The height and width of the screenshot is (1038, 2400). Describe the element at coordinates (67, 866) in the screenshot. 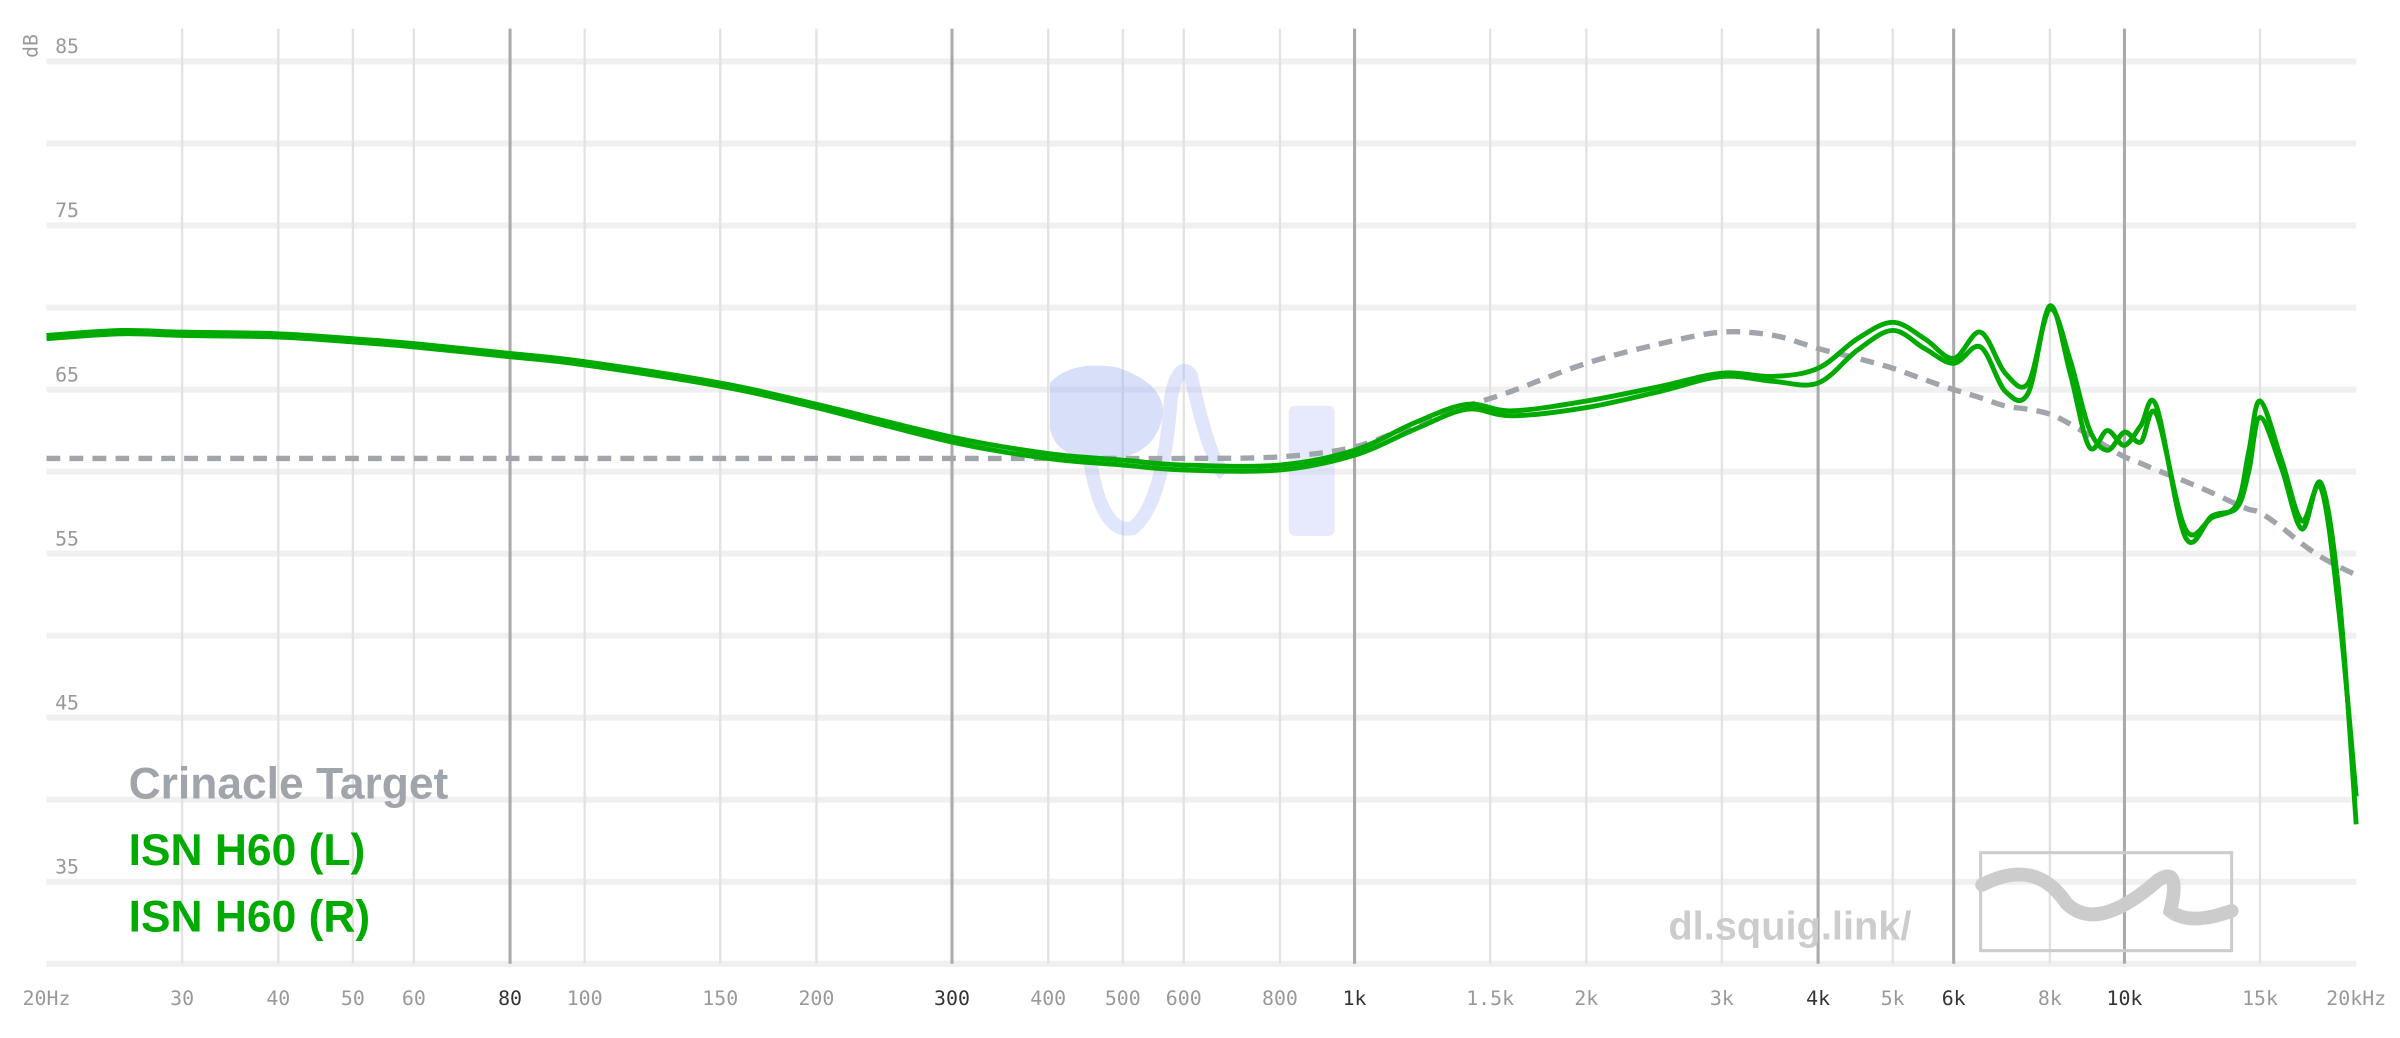

I see `y-tick-label: 35` at that location.